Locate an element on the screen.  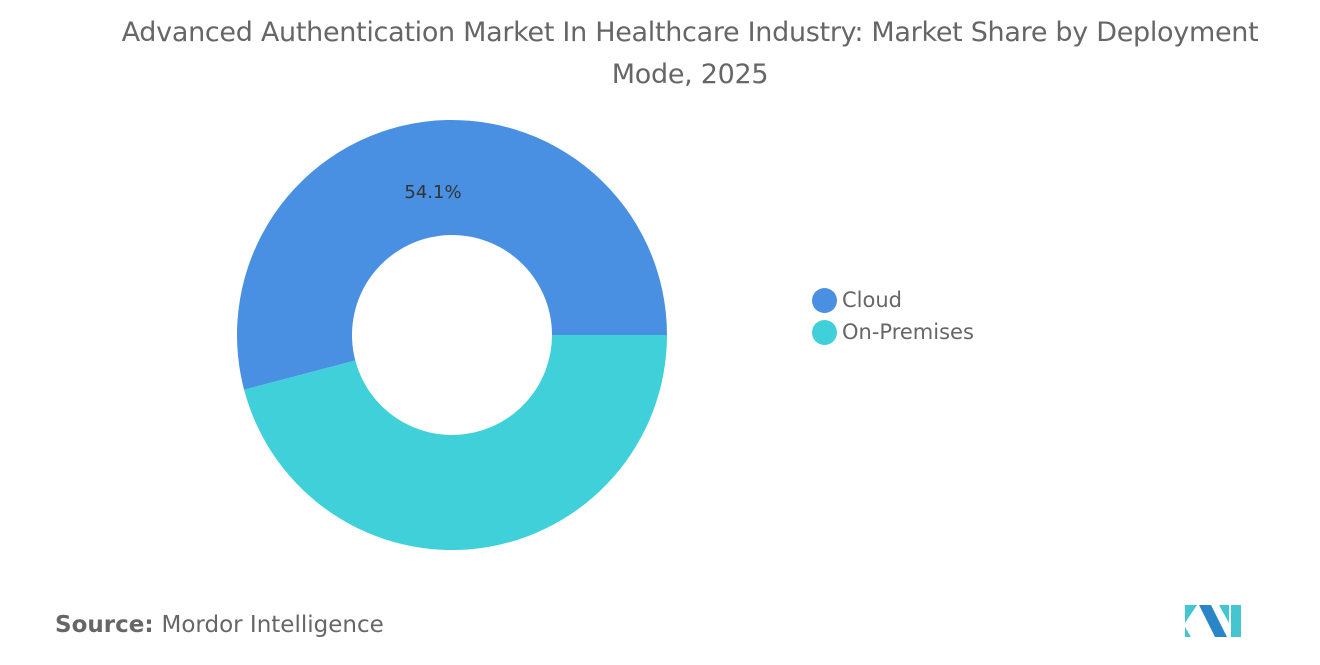
legend-item-cloud: Cloud is located at coordinates (893, 300).